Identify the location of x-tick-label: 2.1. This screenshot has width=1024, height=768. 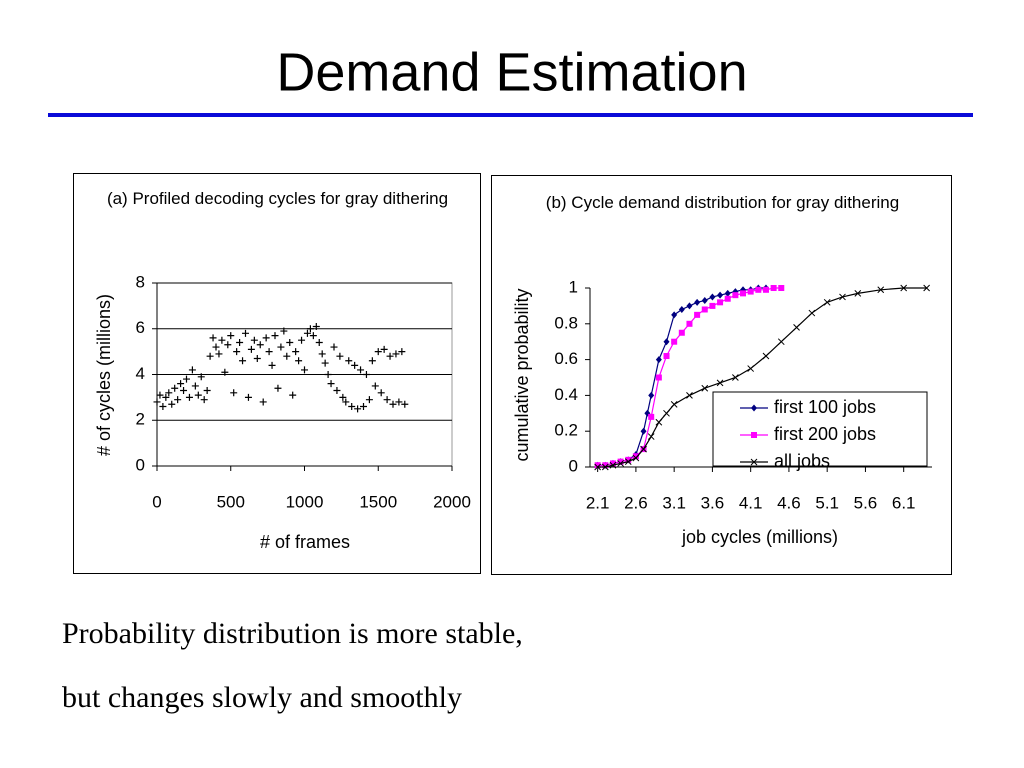
(598, 502).